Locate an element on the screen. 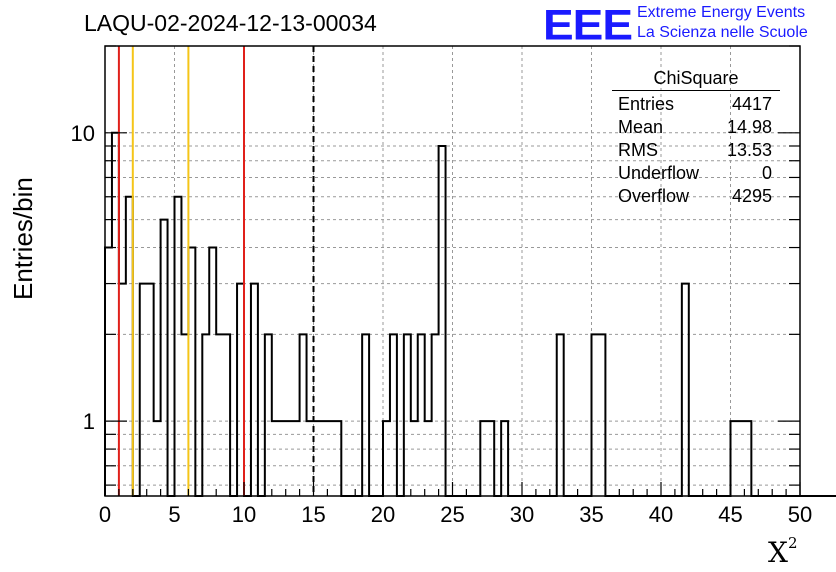 The height and width of the screenshot is (572, 836). x-tick-label: 20 is located at coordinates (383, 514).